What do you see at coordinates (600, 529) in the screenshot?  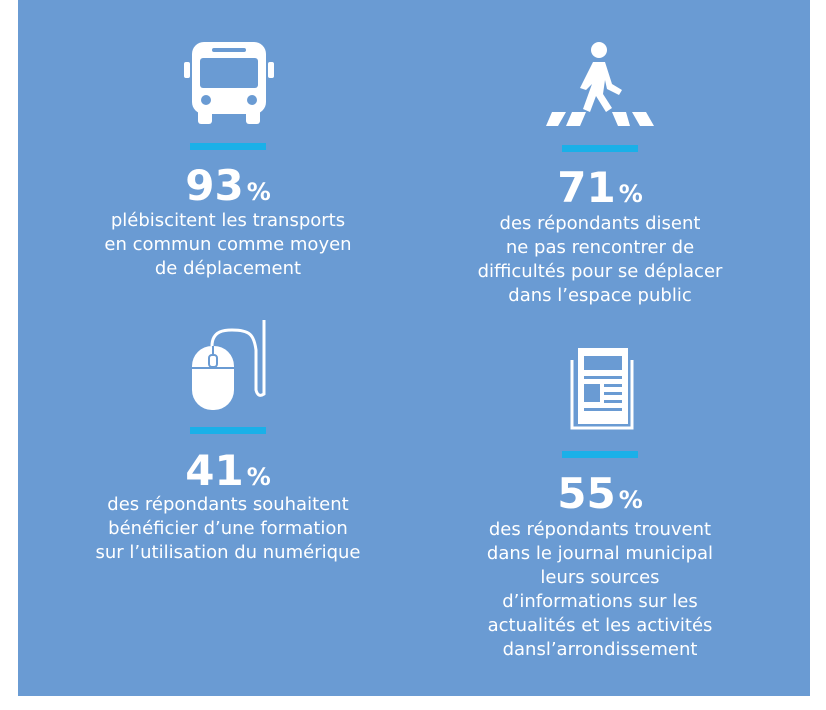 I see `stat-description: des répondants trouvent` at bounding box center [600, 529].